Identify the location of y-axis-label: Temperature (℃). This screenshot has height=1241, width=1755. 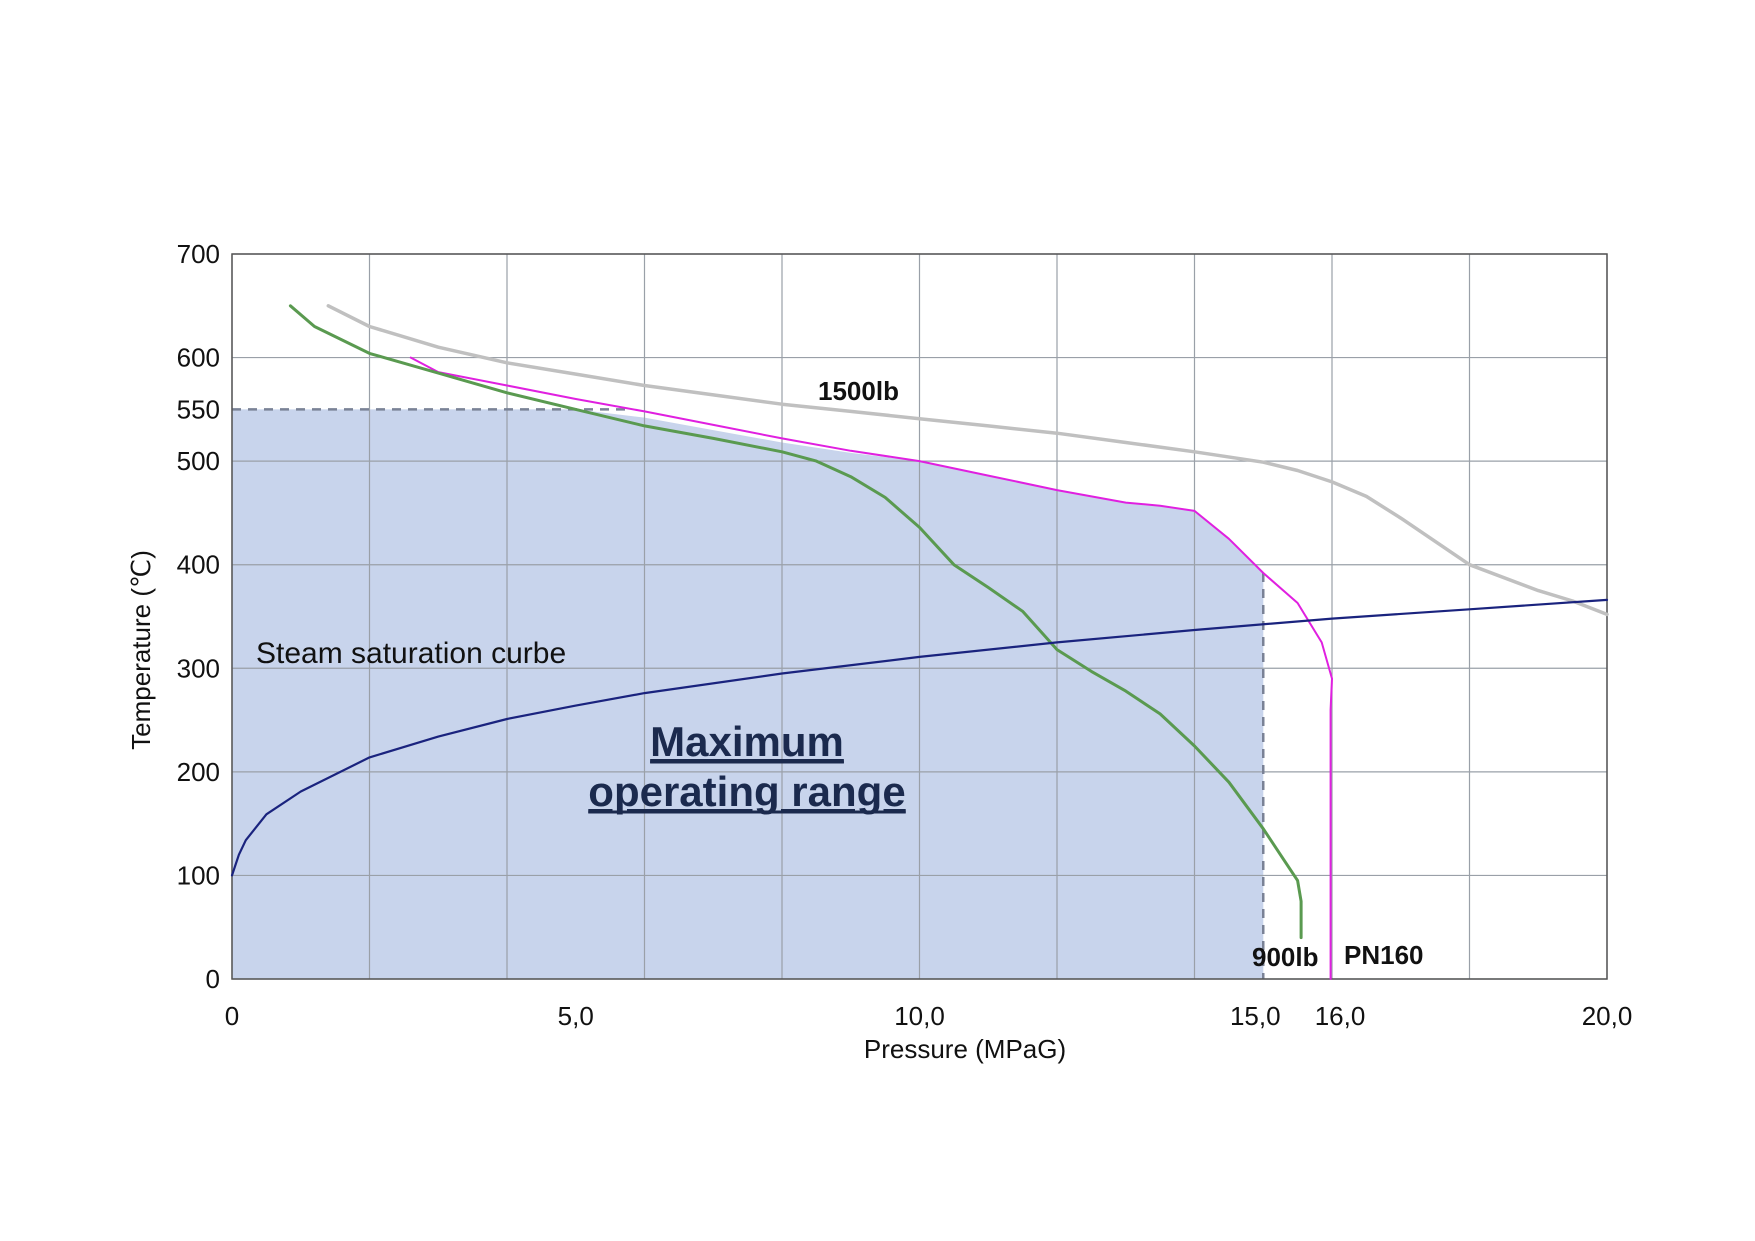
(141, 650).